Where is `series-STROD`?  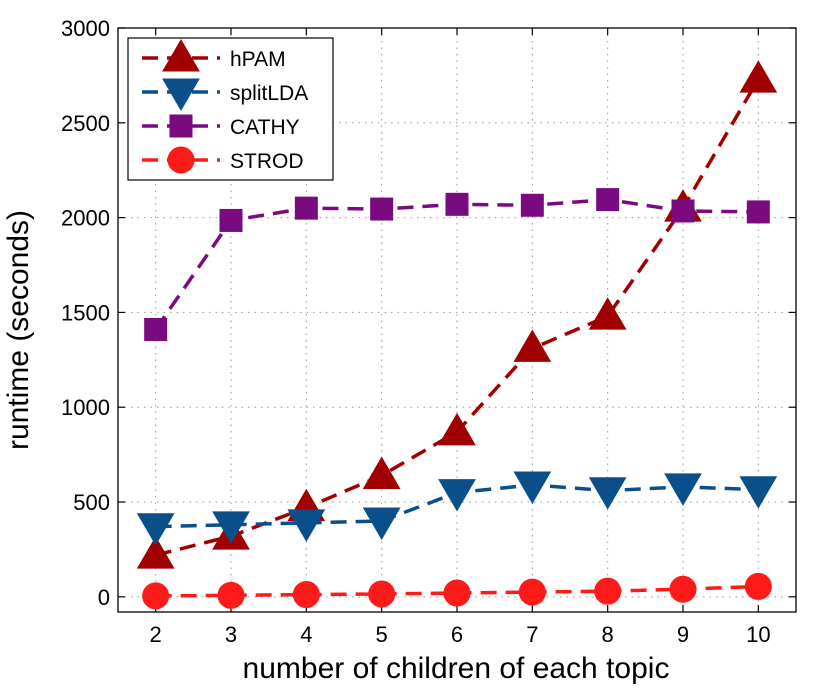 series-STROD is located at coordinates (457, 591).